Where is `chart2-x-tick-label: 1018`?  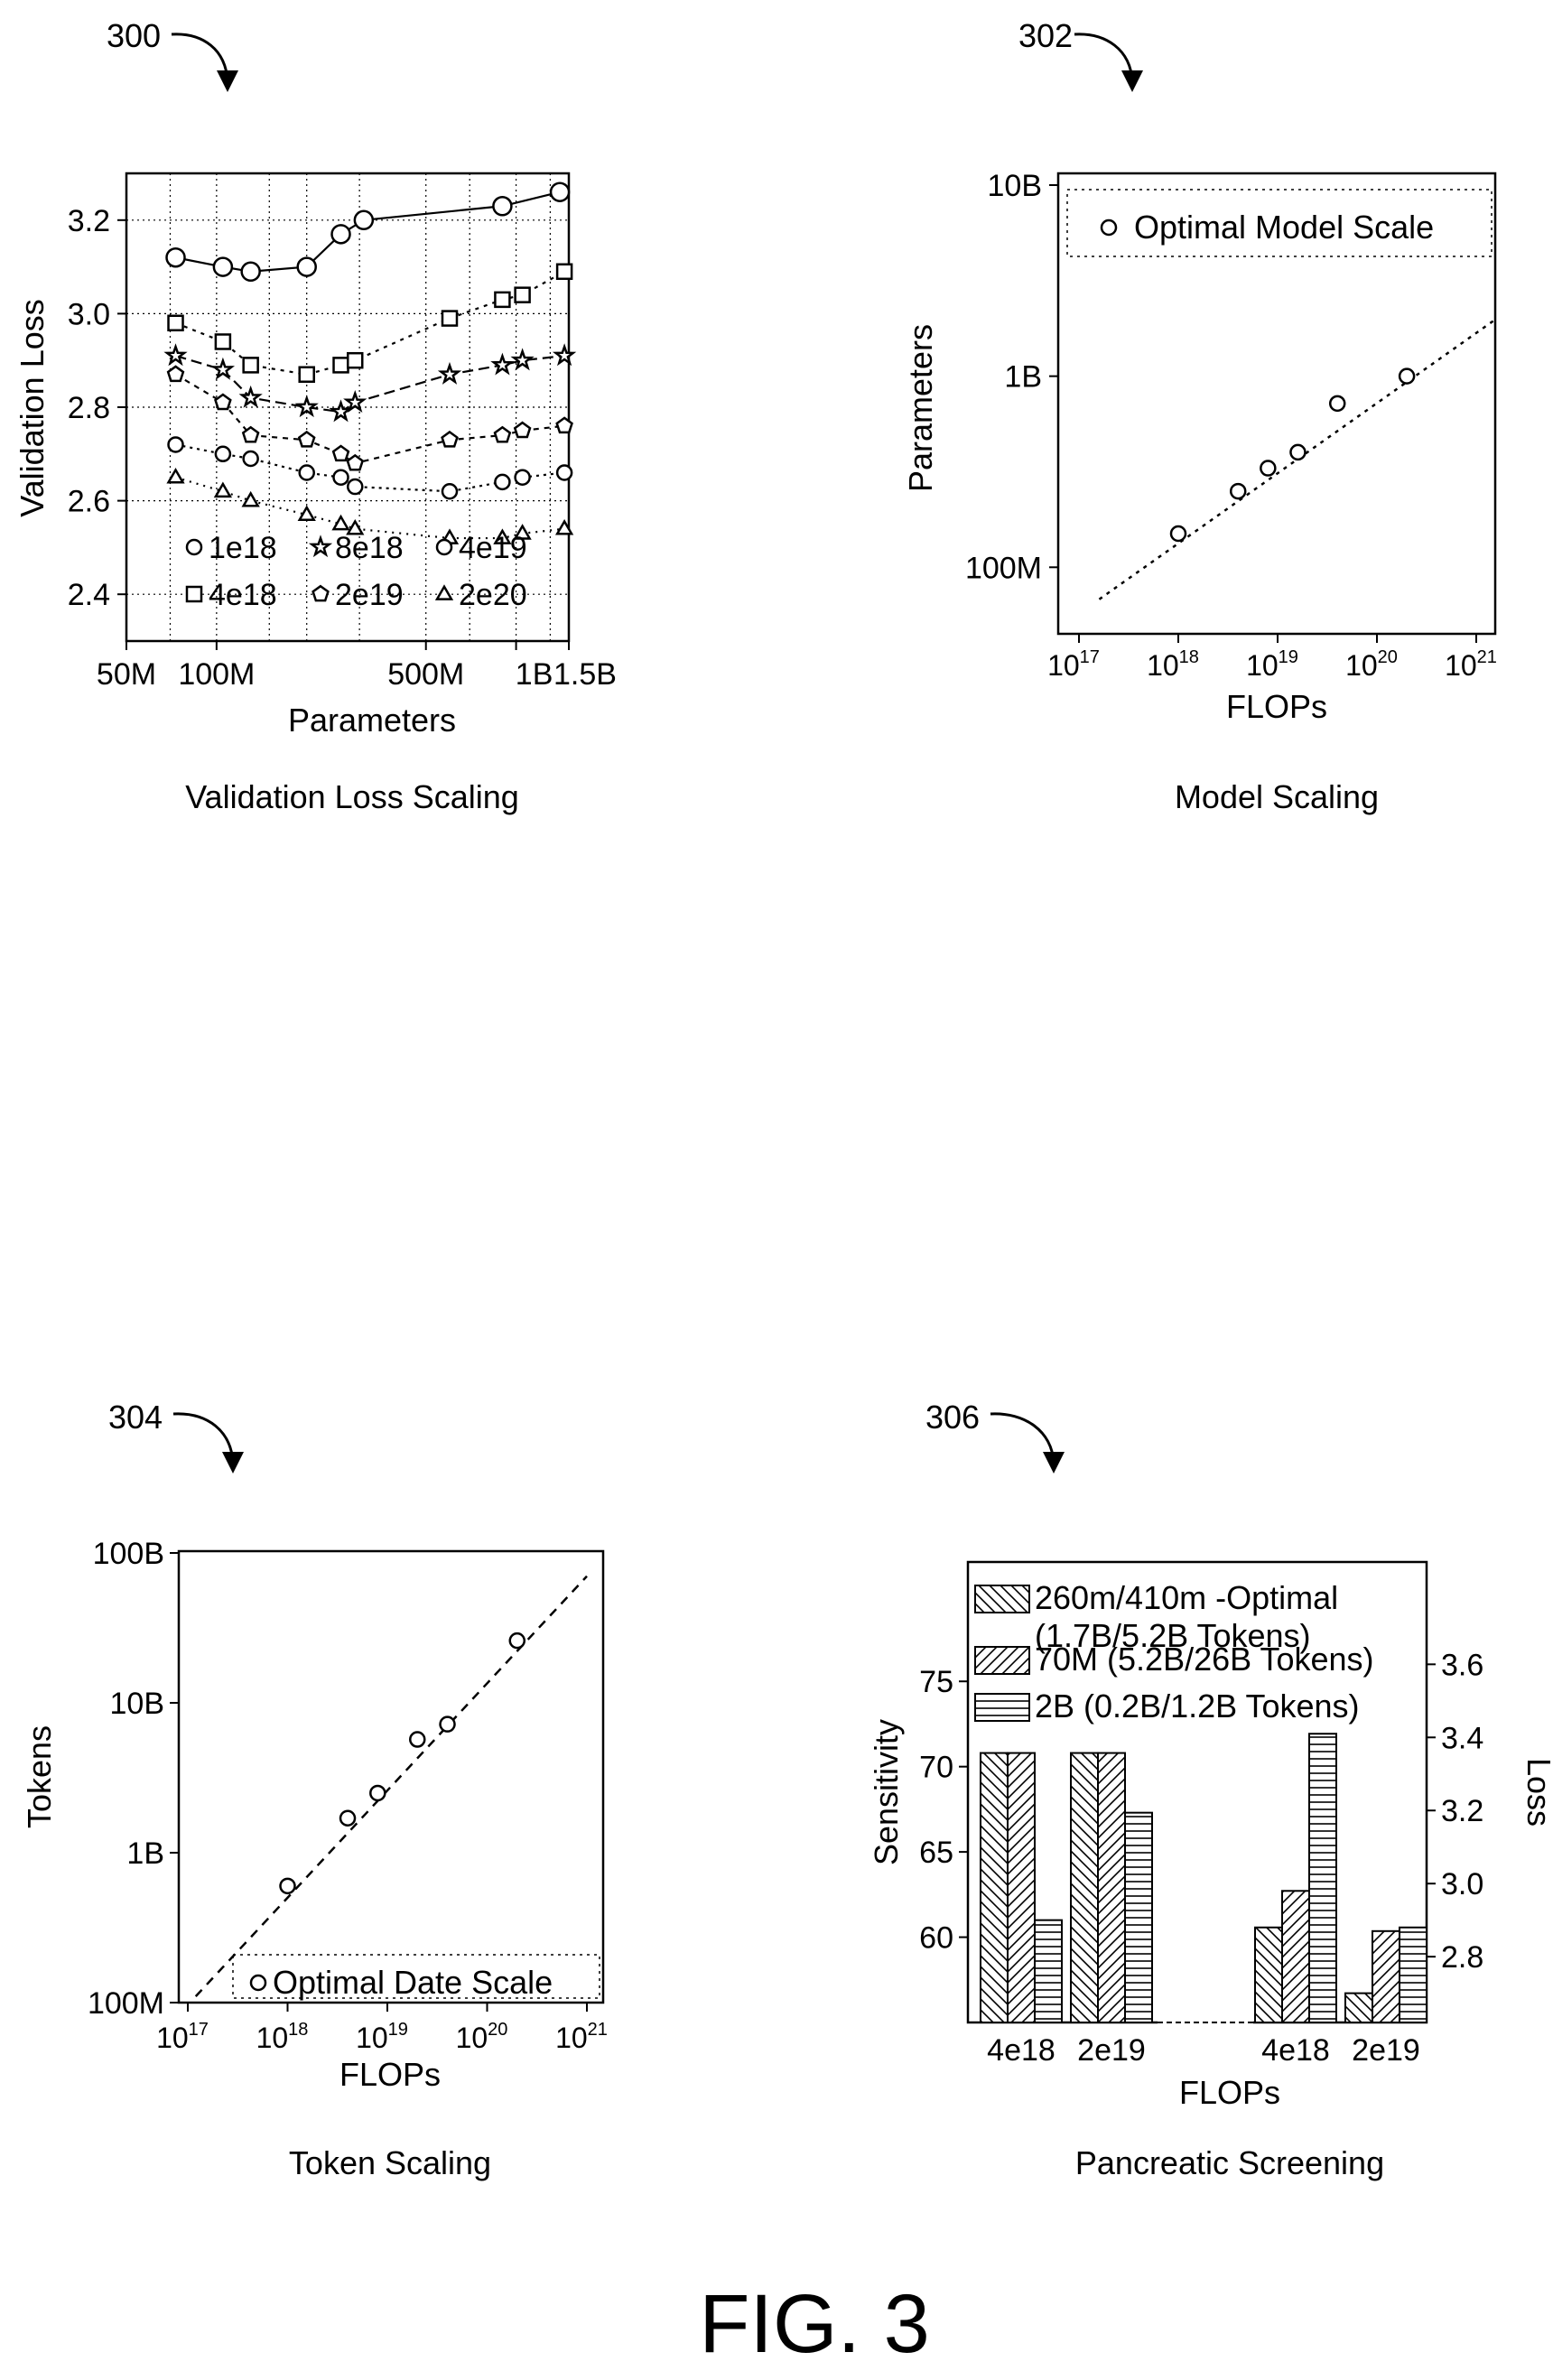 chart2-x-tick-label: 1018 is located at coordinates (282, 2037).